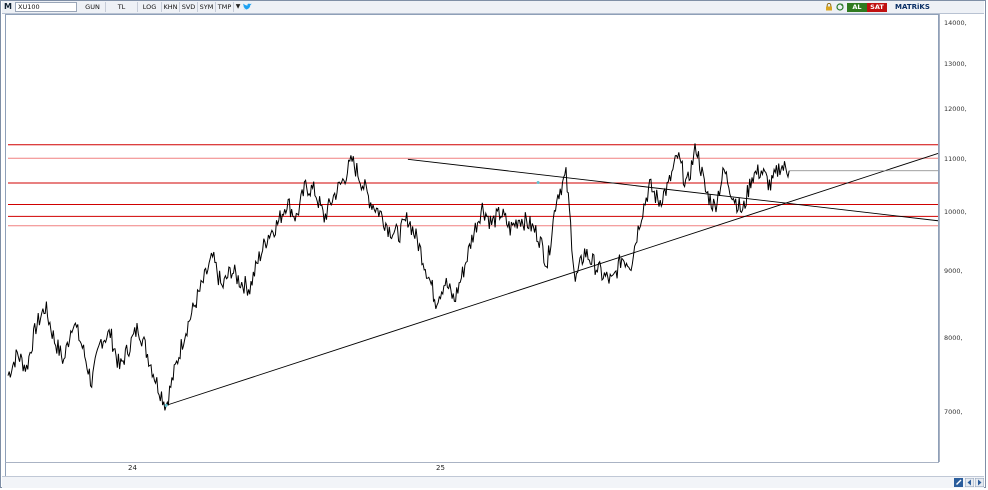  What do you see at coordinates (238, 6) in the screenshot?
I see `chevron-down-icon: ▼` at bounding box center [238, 6].